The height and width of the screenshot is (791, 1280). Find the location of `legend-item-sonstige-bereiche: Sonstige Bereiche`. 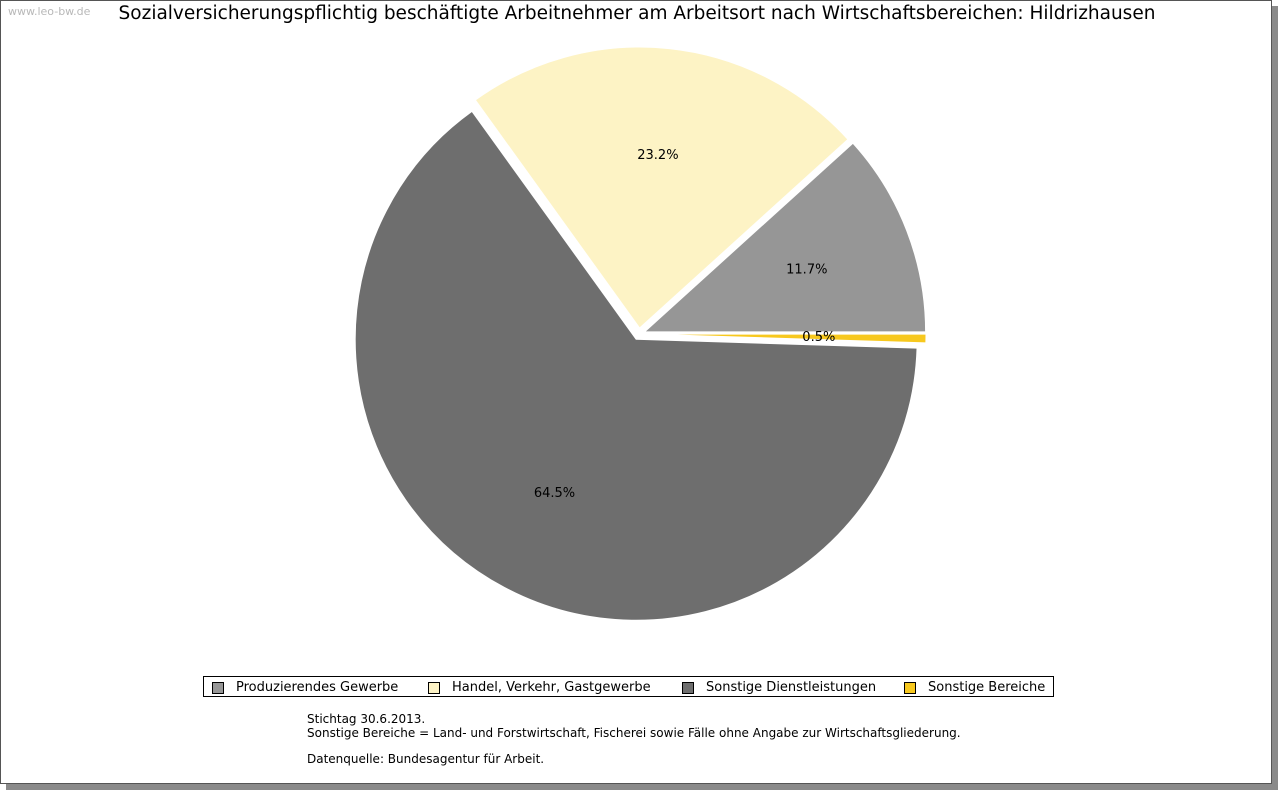

legend-item-sonstige-bereiche: Sonstige Bereiche is located at coordinates (974, 687).